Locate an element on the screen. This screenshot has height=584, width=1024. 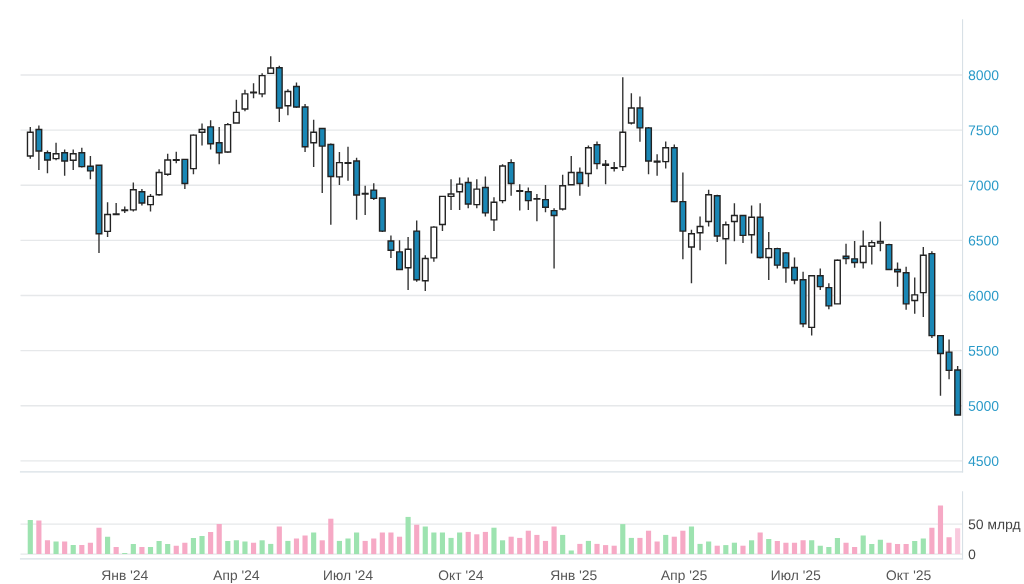
y-tick-label: 6000 is located at coordinates (983, 295).